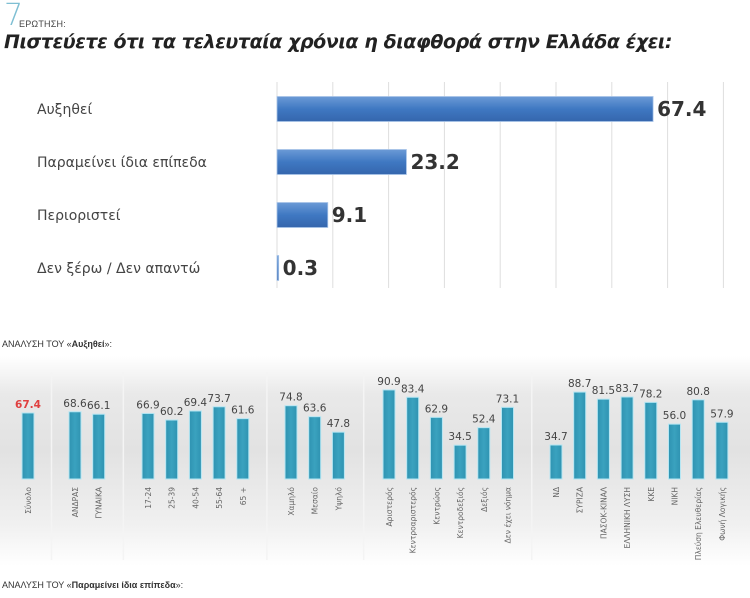 The height and width of the screenshot is (598, 750). Describe the element at coordinates (603, 512) in the screenshot. I see `category-label: ΠΑΣΟΚ-ΚΙΝΑΛ` at that location.